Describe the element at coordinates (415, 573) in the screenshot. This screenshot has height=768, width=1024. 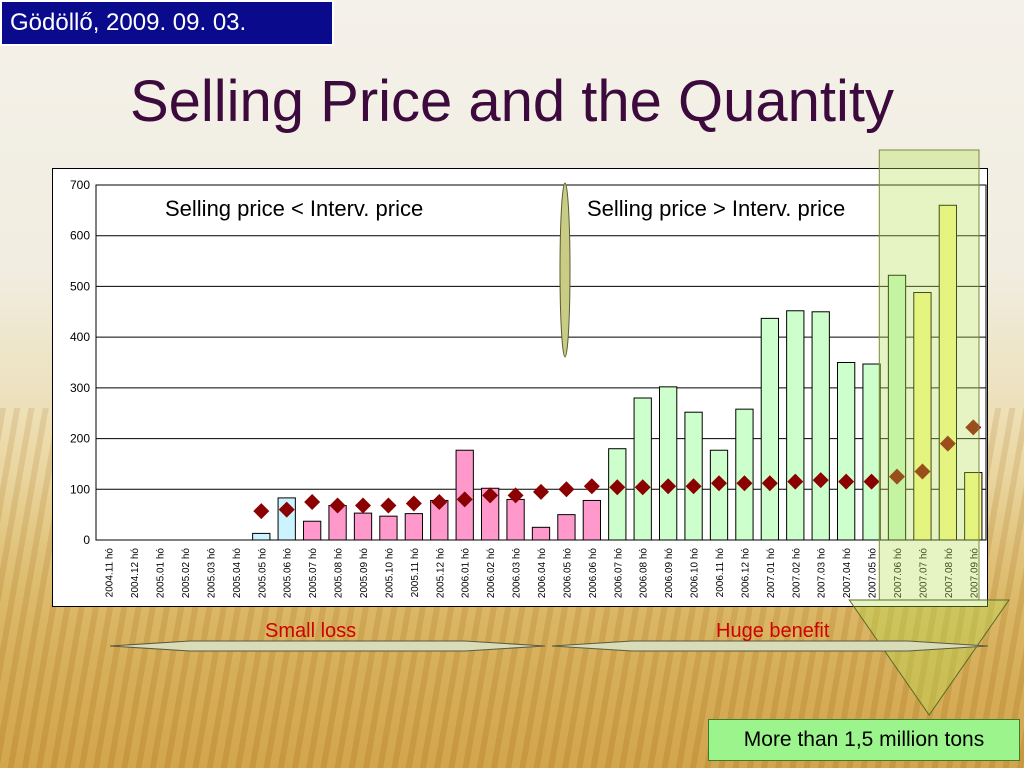
I see `x-tick-label: 2005.11 hó` at that location.